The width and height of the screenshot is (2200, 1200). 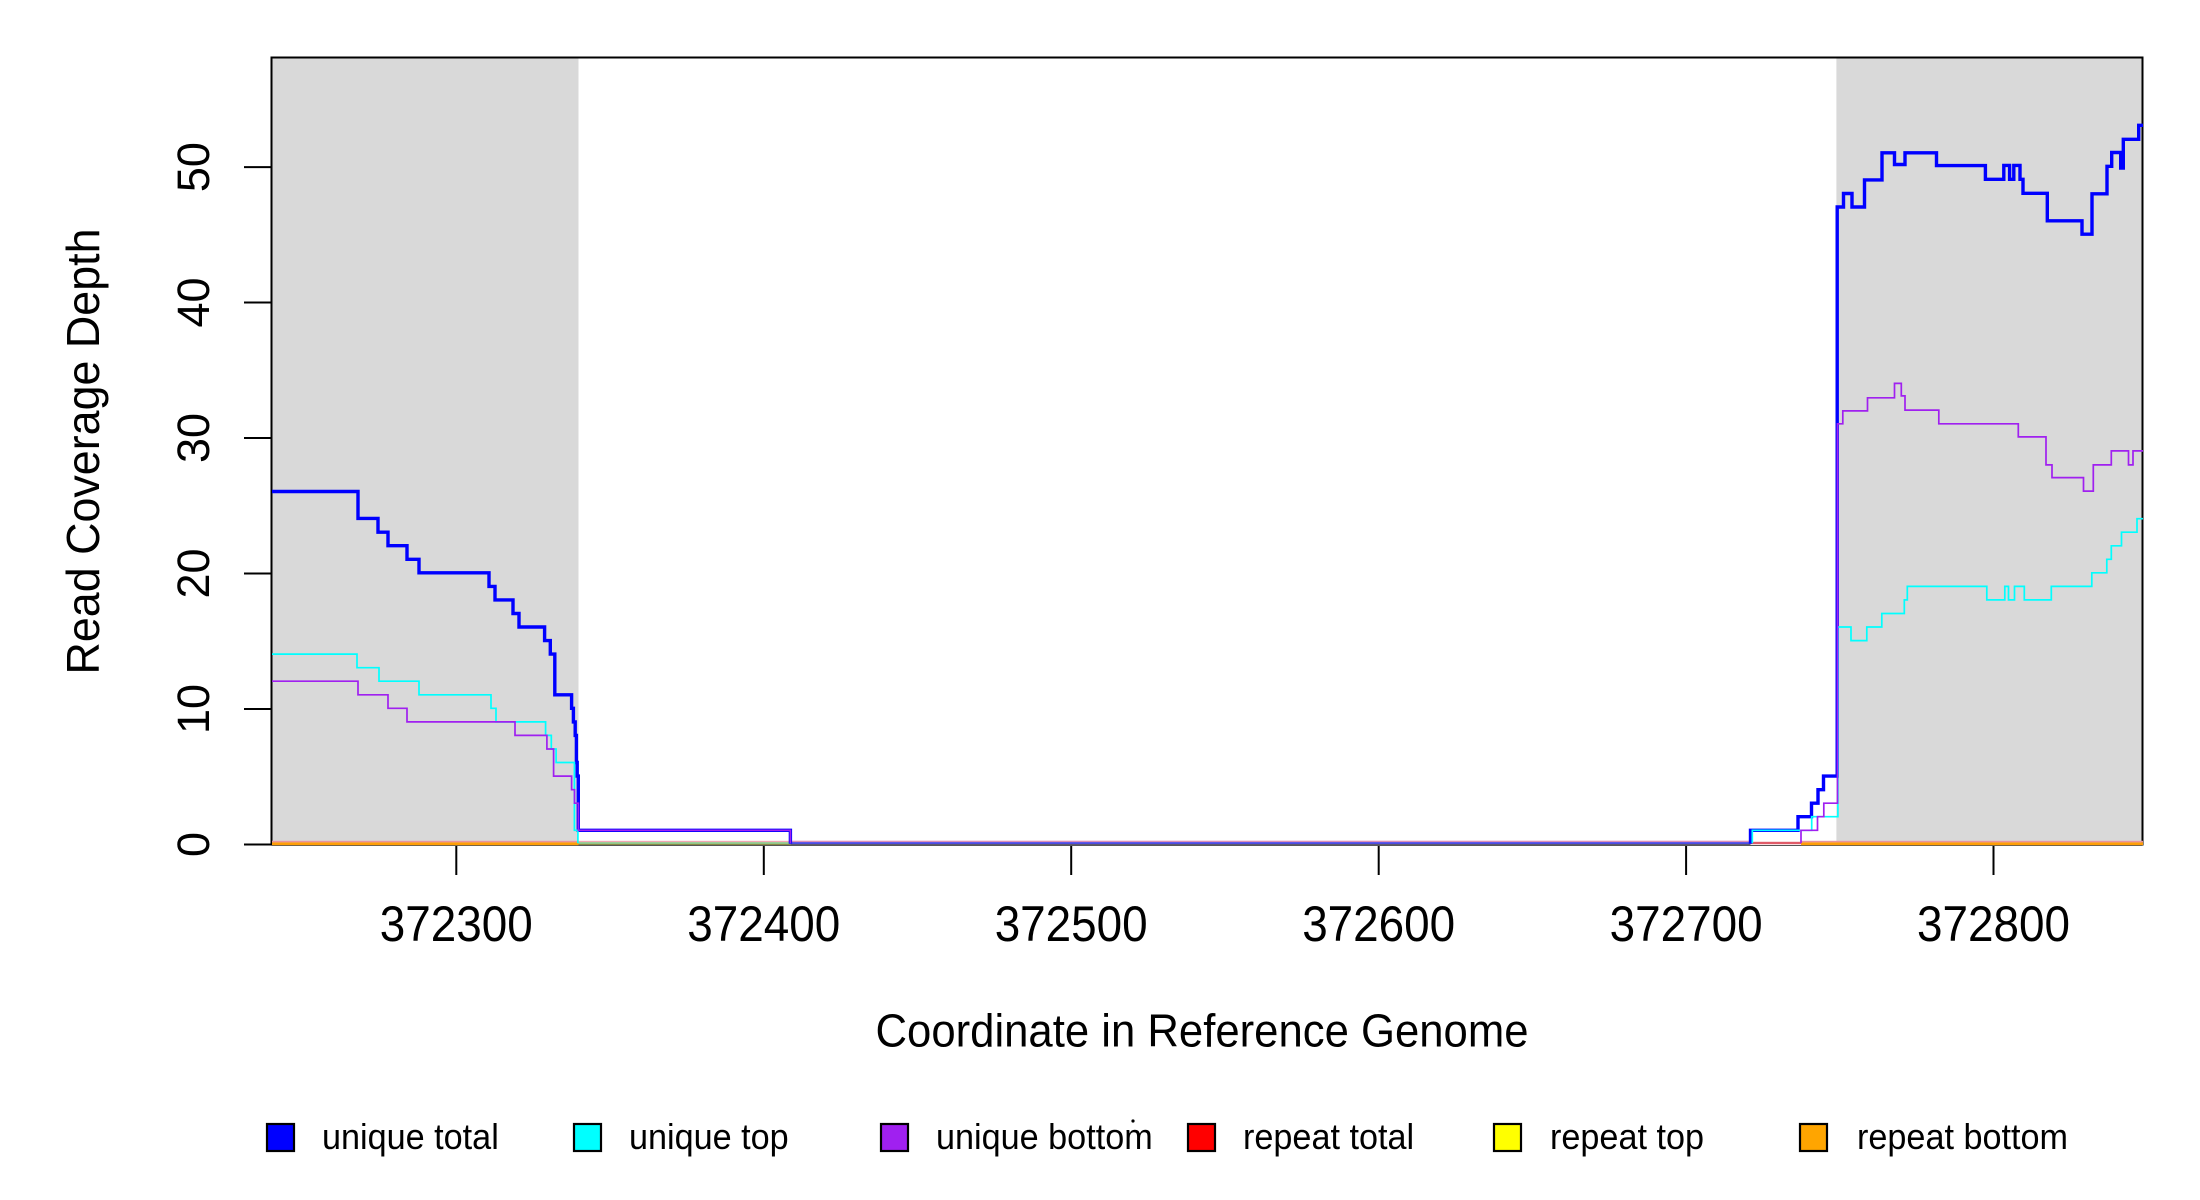 I want to click on svg-text: 10, so click(x=193, y=709).